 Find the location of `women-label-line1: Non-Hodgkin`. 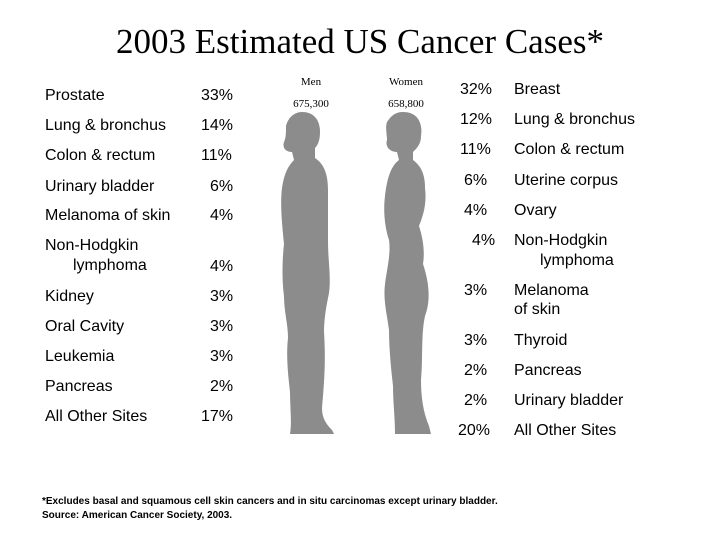

women-label-line1: Non-Hodgkin is located at coordinates (561, 240).